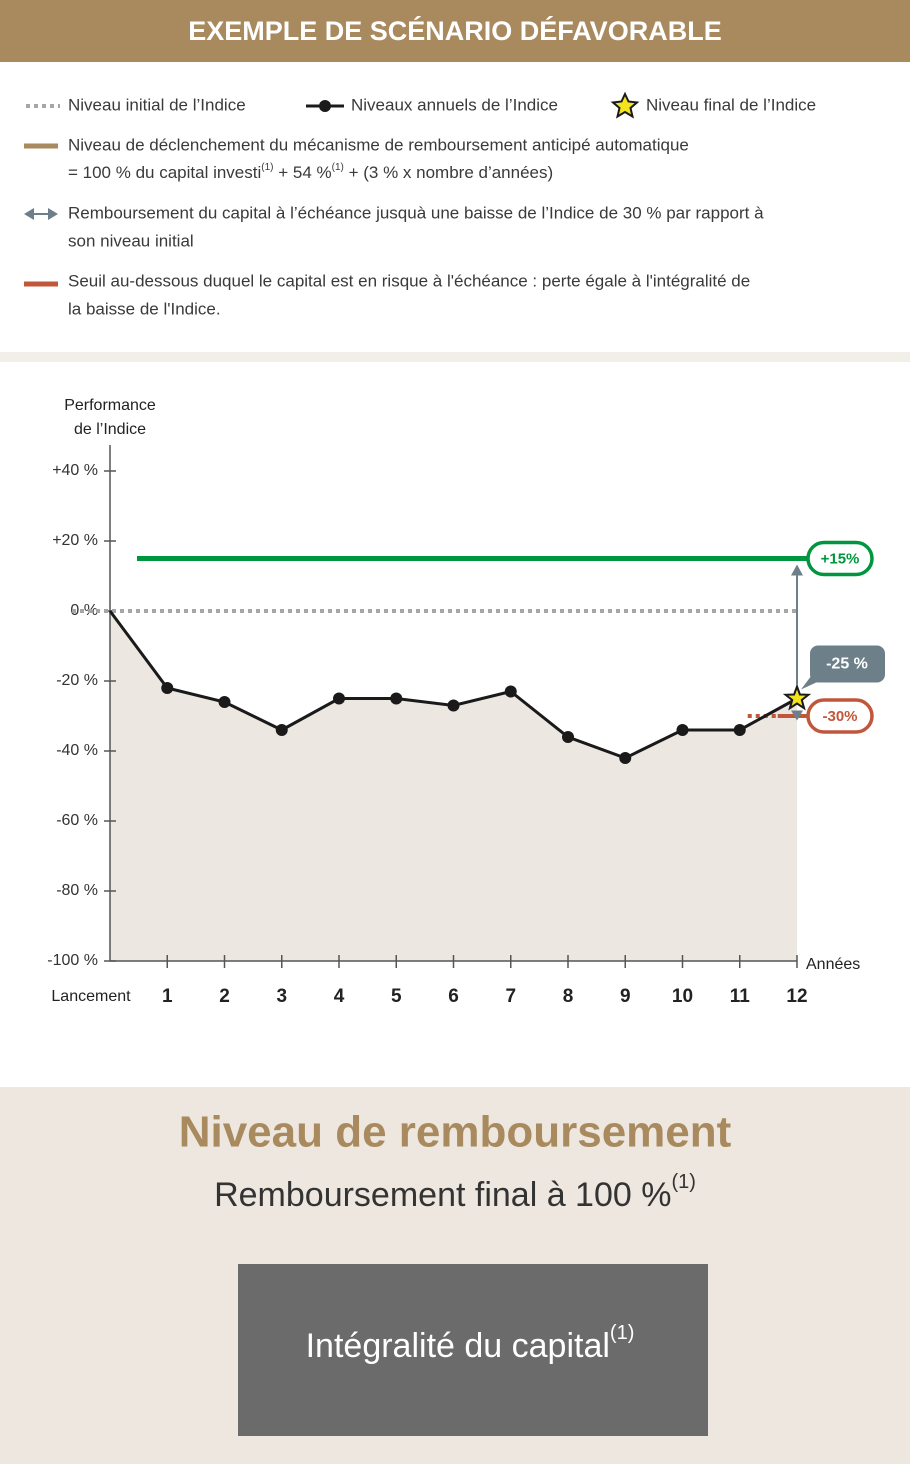  What do you see at coordinates (740, 996) in the screenshot?
I see `x-tick-label: 11` at bounding box center [740, 996].